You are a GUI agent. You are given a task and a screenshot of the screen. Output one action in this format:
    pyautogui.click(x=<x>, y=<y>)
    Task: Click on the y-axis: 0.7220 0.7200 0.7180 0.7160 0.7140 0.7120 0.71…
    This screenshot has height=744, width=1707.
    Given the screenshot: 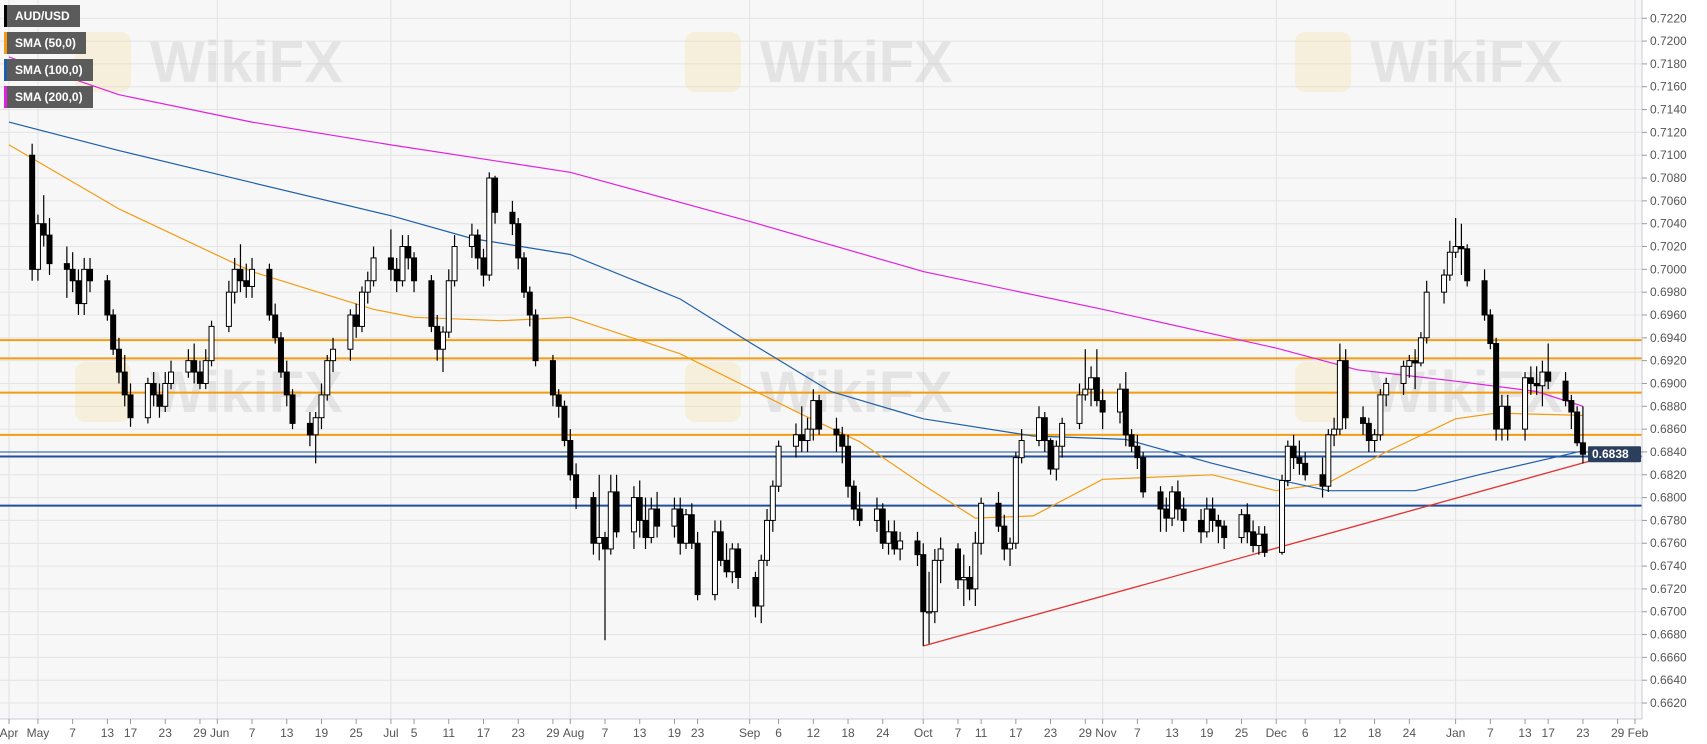 What is the action you would take?
    pyautogui.click(x=1664, y=360)
    